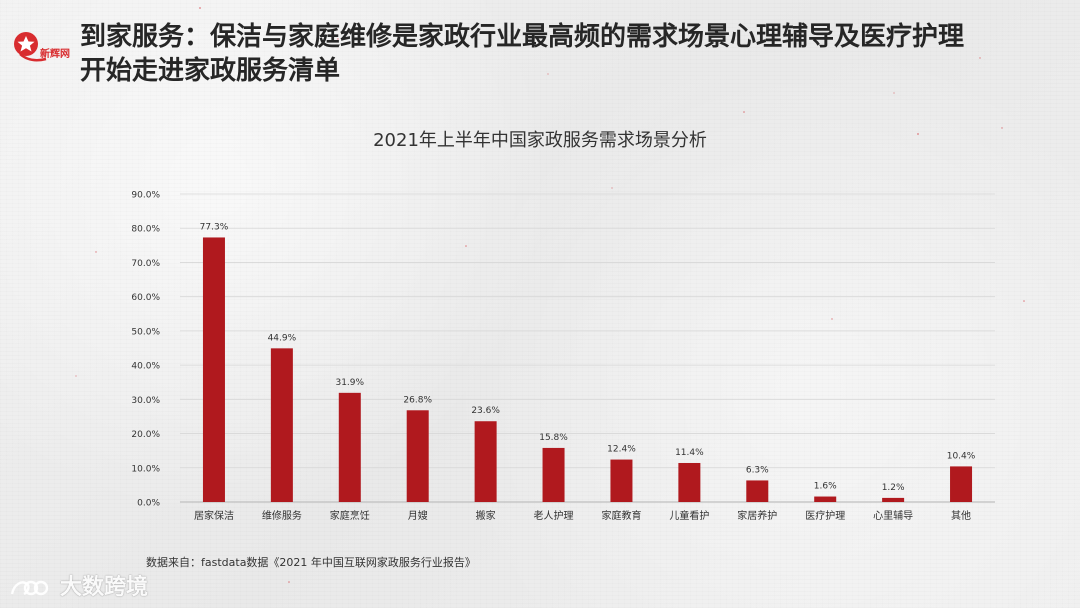  Describe the element at coordinates (55, 53) in the screenshot. I see `logo-text: 新辉网` at that location.